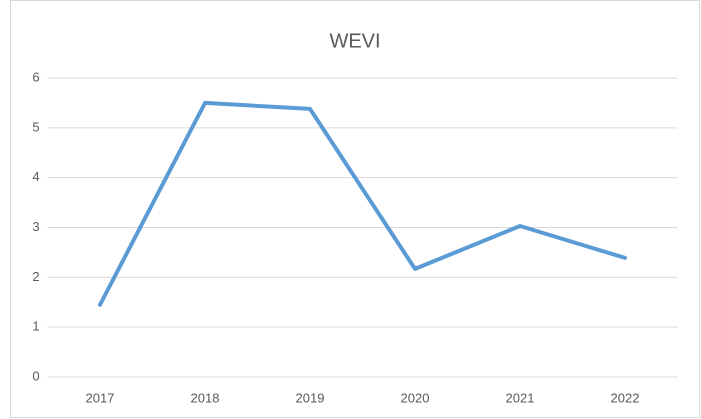 This screenshot has height=419, width=701. I want to click on y-tick-label: 2, so click(35, 276).